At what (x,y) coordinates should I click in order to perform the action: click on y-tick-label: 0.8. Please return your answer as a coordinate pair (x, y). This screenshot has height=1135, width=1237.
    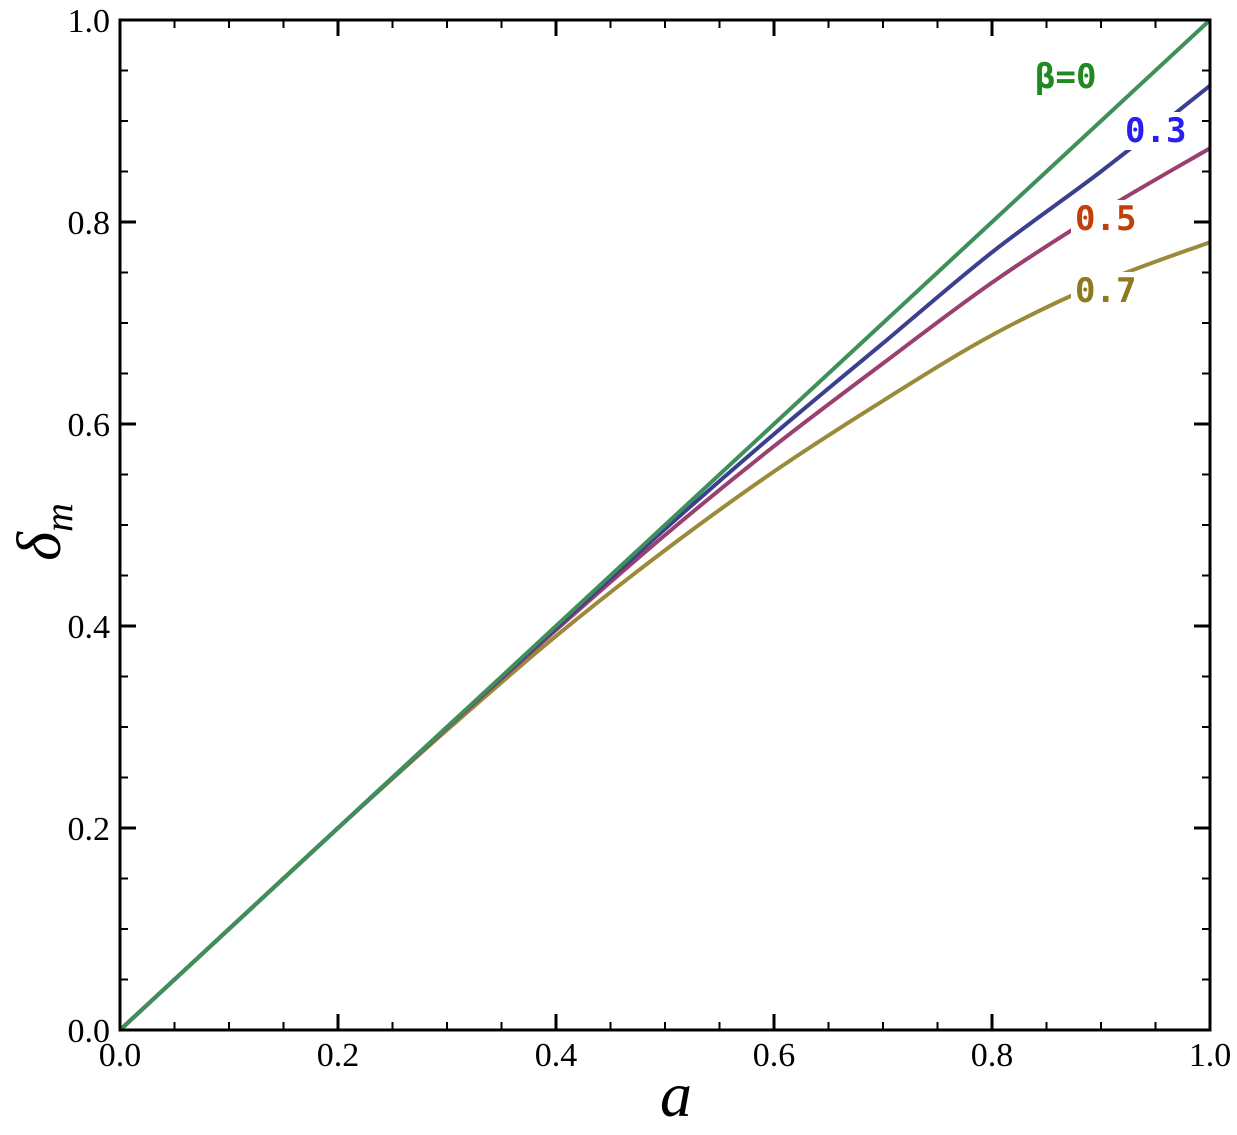
    Looking at the image, I should click on (89, 223).